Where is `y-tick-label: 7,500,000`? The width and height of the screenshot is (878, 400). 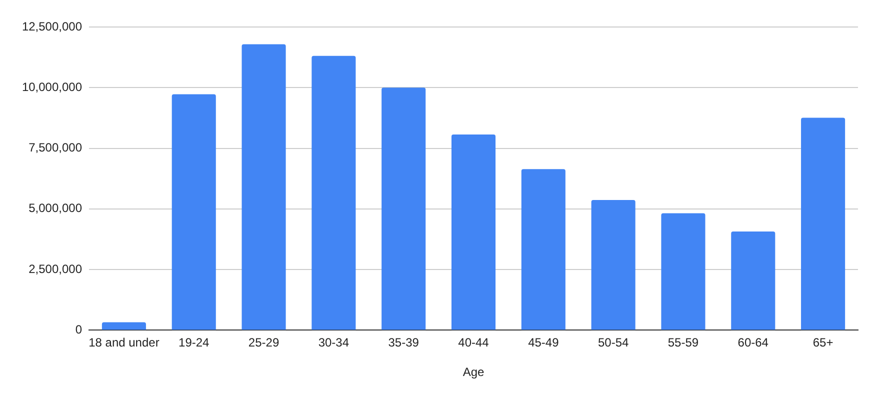
y-tick-label: 7,500,000 is located at coordinates (55, 147).